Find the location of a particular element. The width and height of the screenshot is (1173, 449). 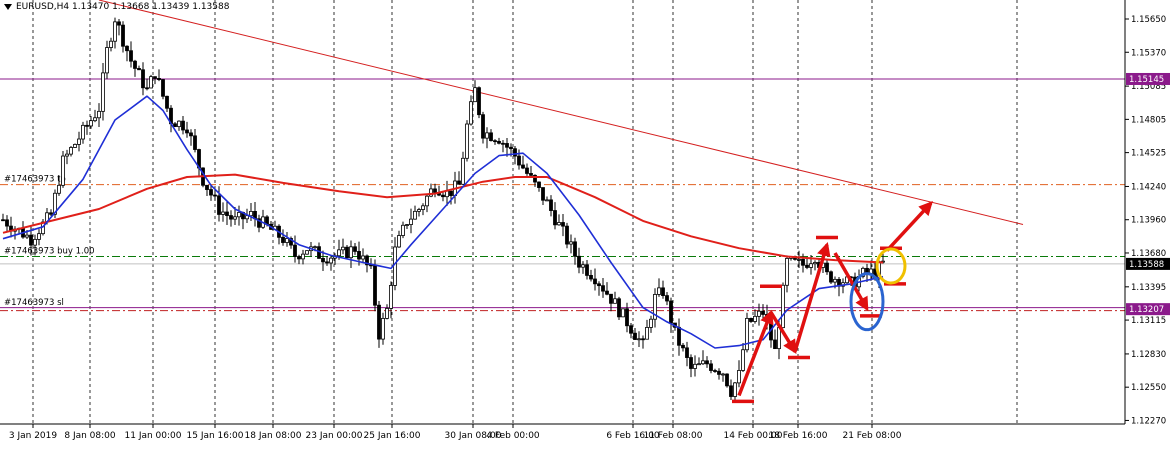

x-tick-label: 3 Jan 2019 is located at coordinates (33, 436).